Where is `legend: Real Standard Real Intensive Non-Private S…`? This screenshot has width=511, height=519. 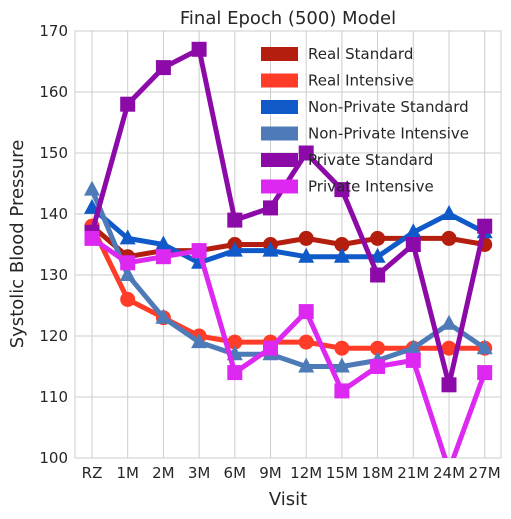
legend: Real Standard Real Intensive Non-Private S… is located at coordinates (365, 120).